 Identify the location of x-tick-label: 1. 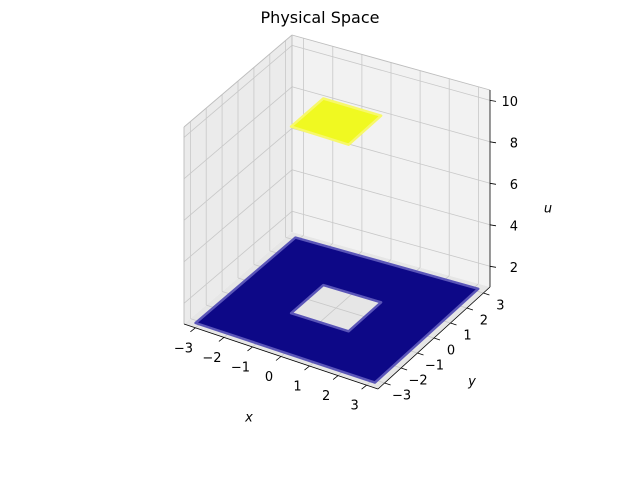
(297, 387).